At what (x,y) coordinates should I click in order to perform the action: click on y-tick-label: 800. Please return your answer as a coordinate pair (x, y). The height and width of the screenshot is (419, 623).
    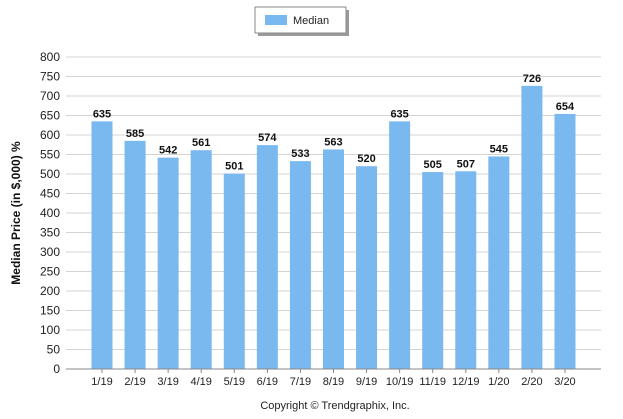
    Looking at the image, I should click on (50, 57).